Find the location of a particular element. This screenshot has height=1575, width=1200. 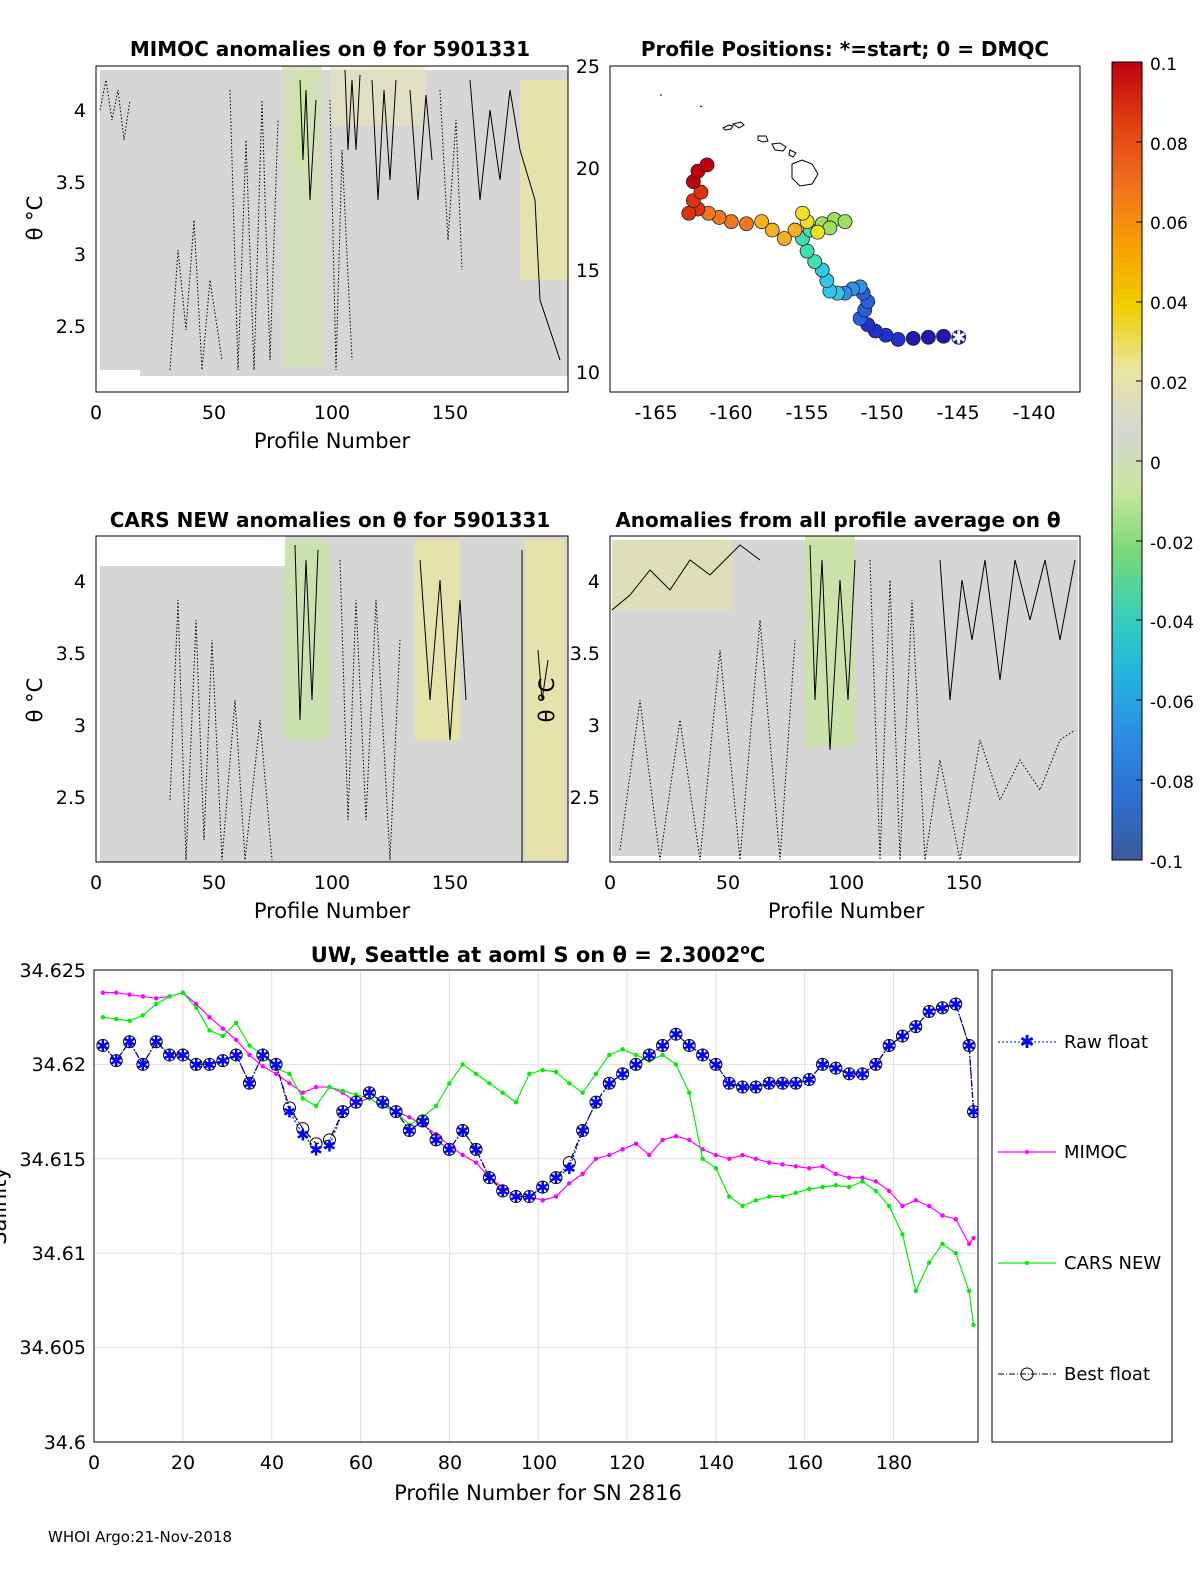

positions-x-ticks: -165 -160 -155 -150 -145 -140 is located at coordinates (844, 413).